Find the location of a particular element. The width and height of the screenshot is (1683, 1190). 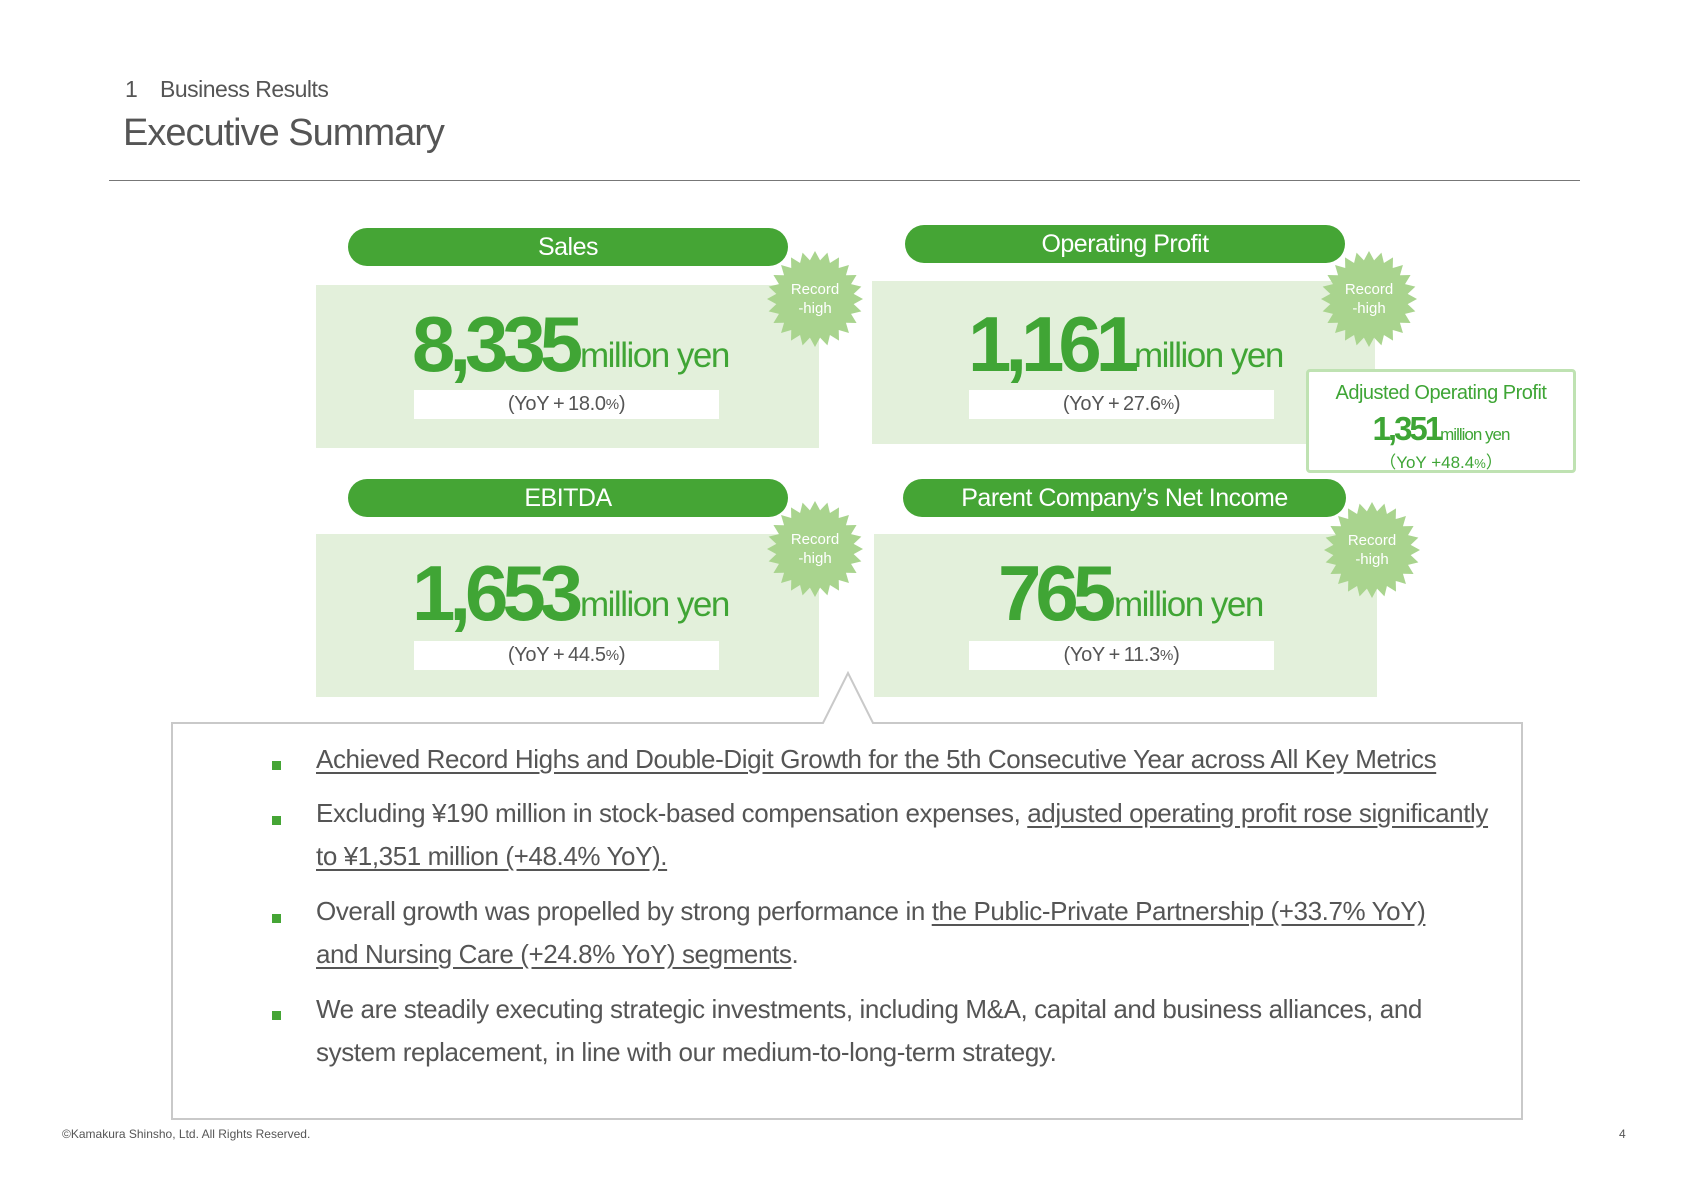

operating-profit-label: Operating Profit is located at coordinates (1125, 244).